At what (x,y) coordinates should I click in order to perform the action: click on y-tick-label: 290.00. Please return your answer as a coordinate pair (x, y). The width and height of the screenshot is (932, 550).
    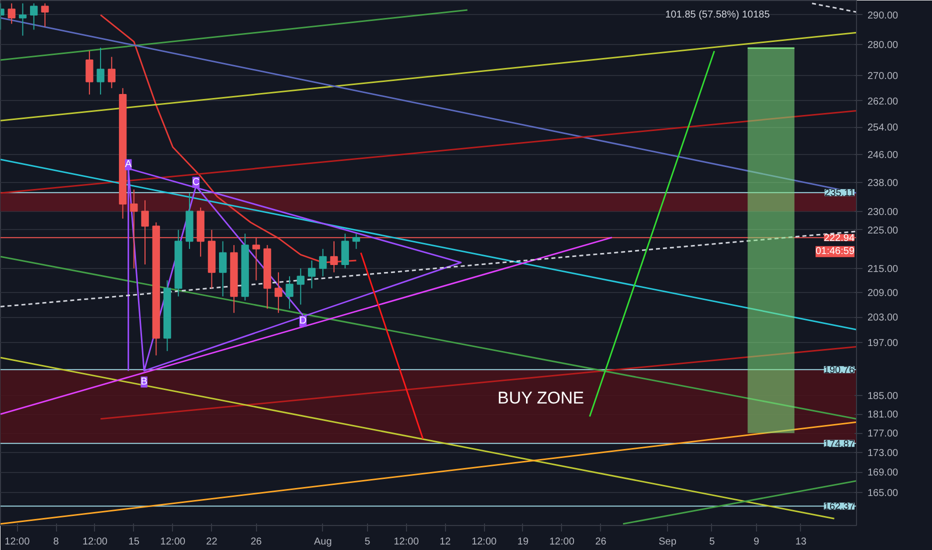
    Looking at the image, I should click on (883, 16).